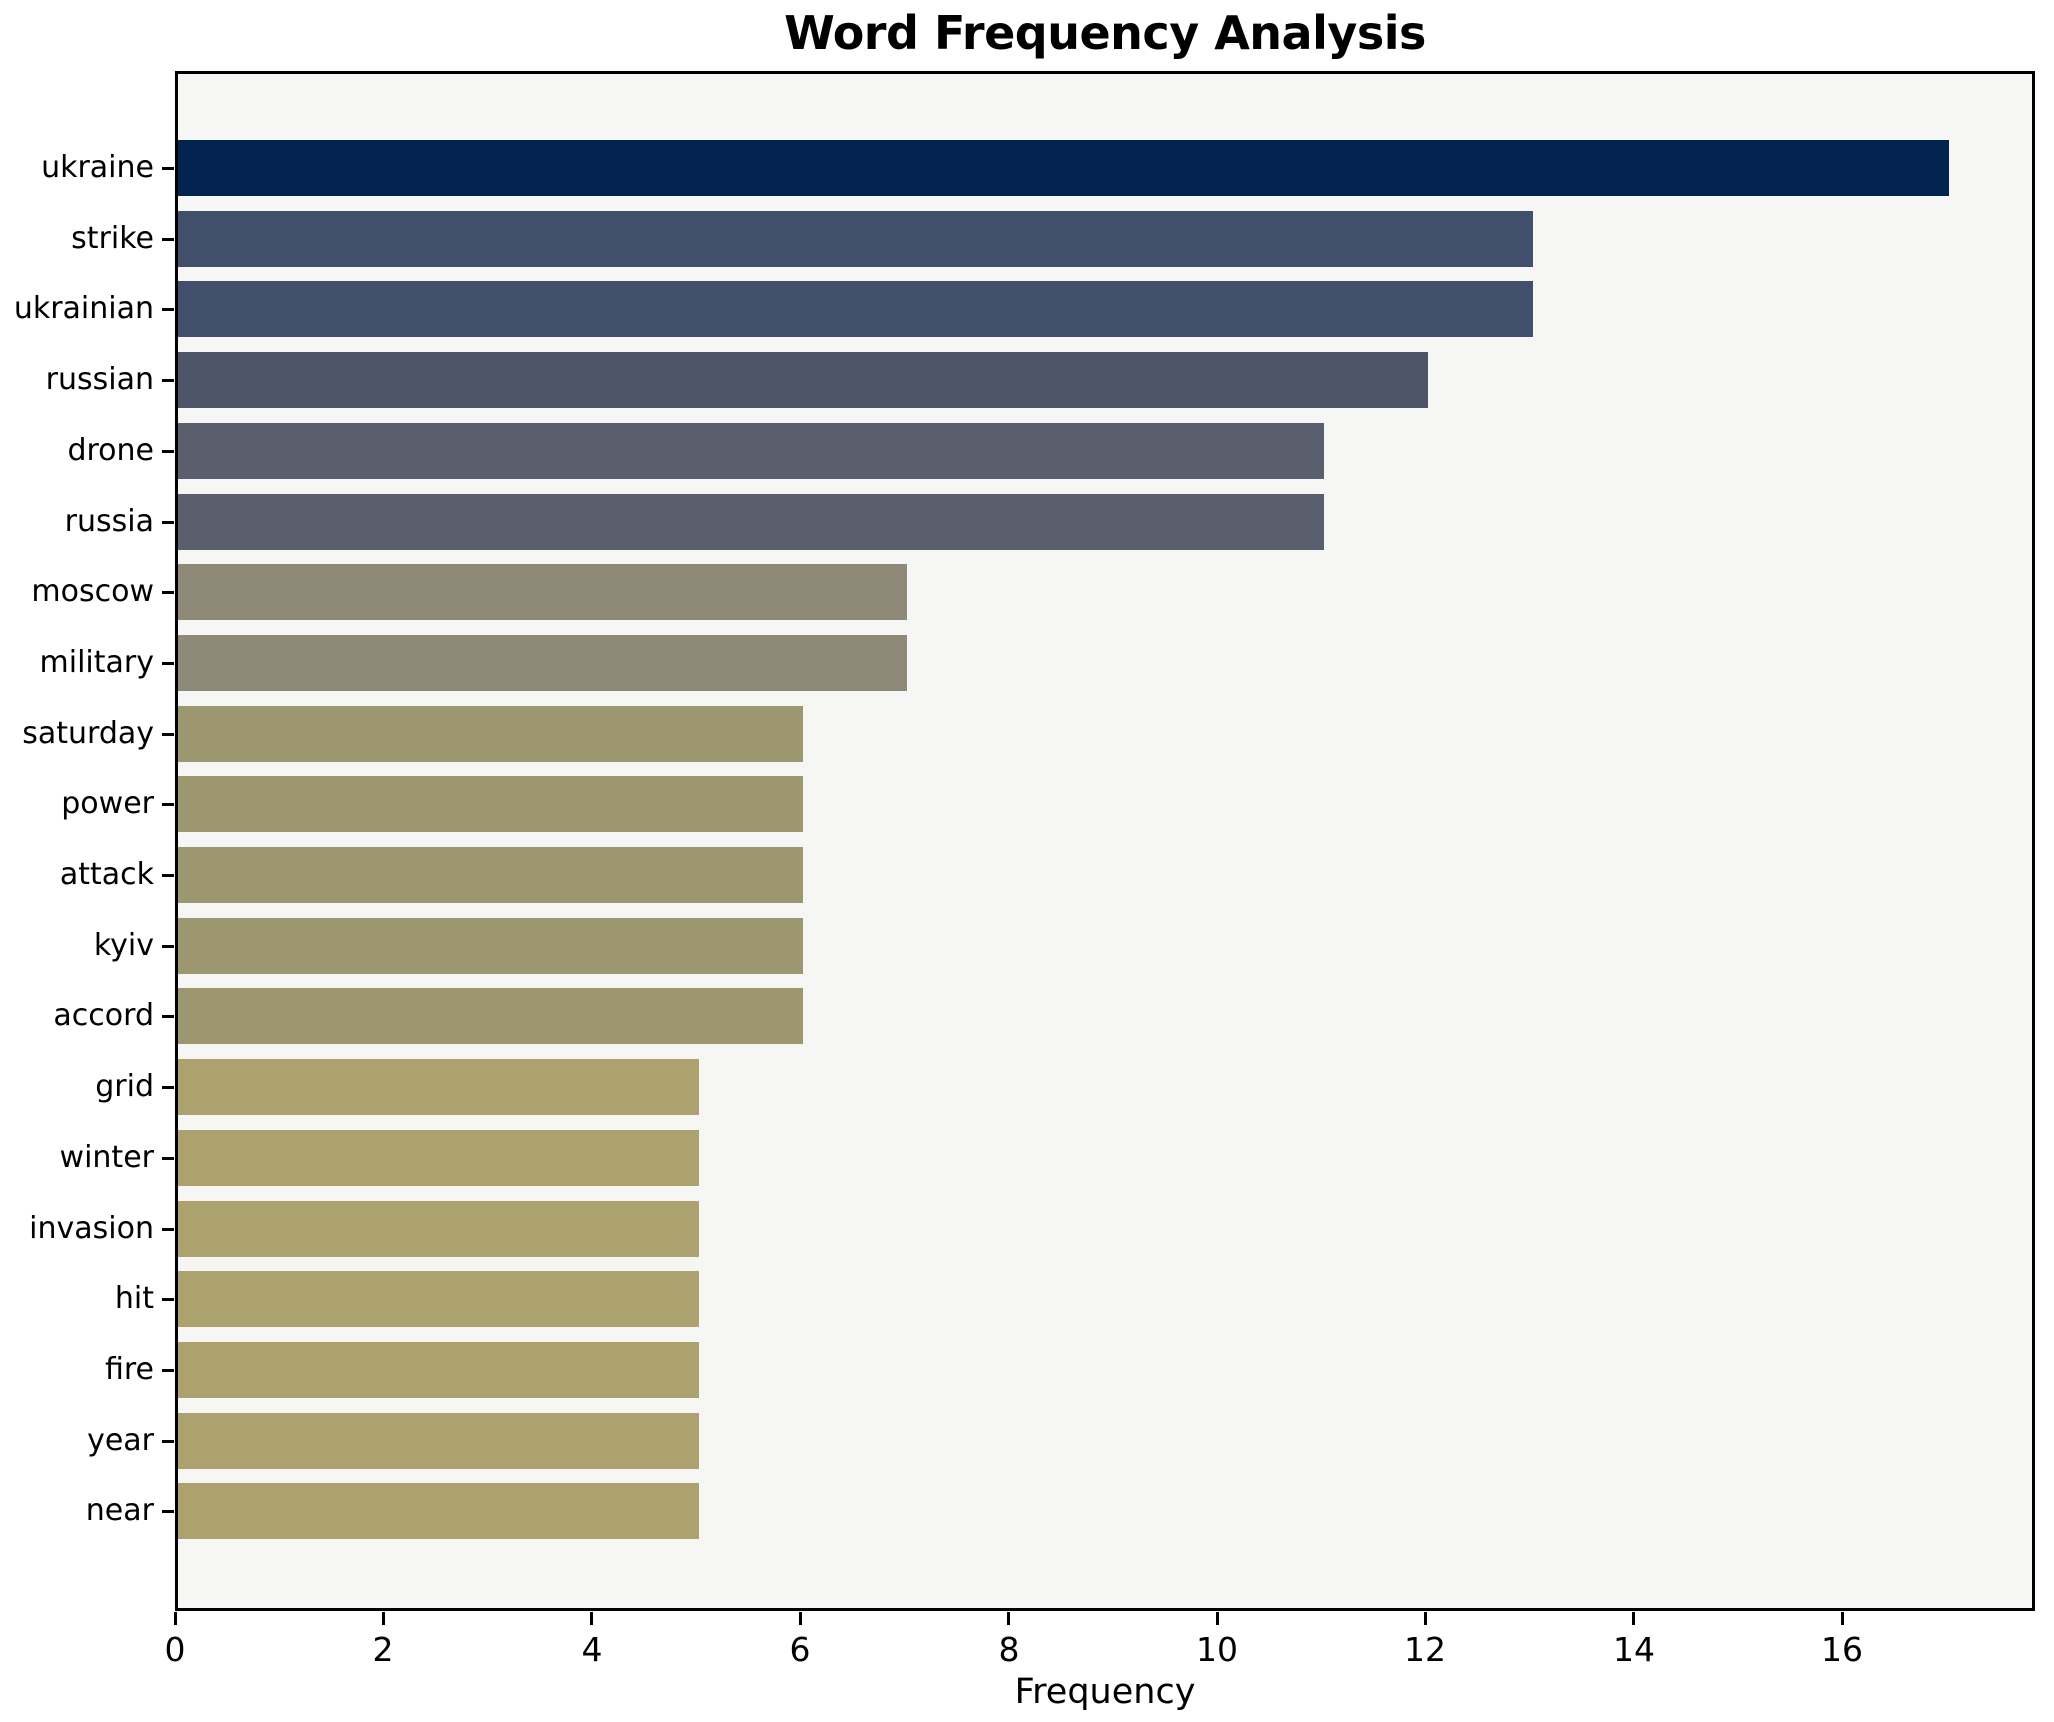 The width and height of the screenshot is (2054, 1722). I want to click on bar-power, so click(490, 804).